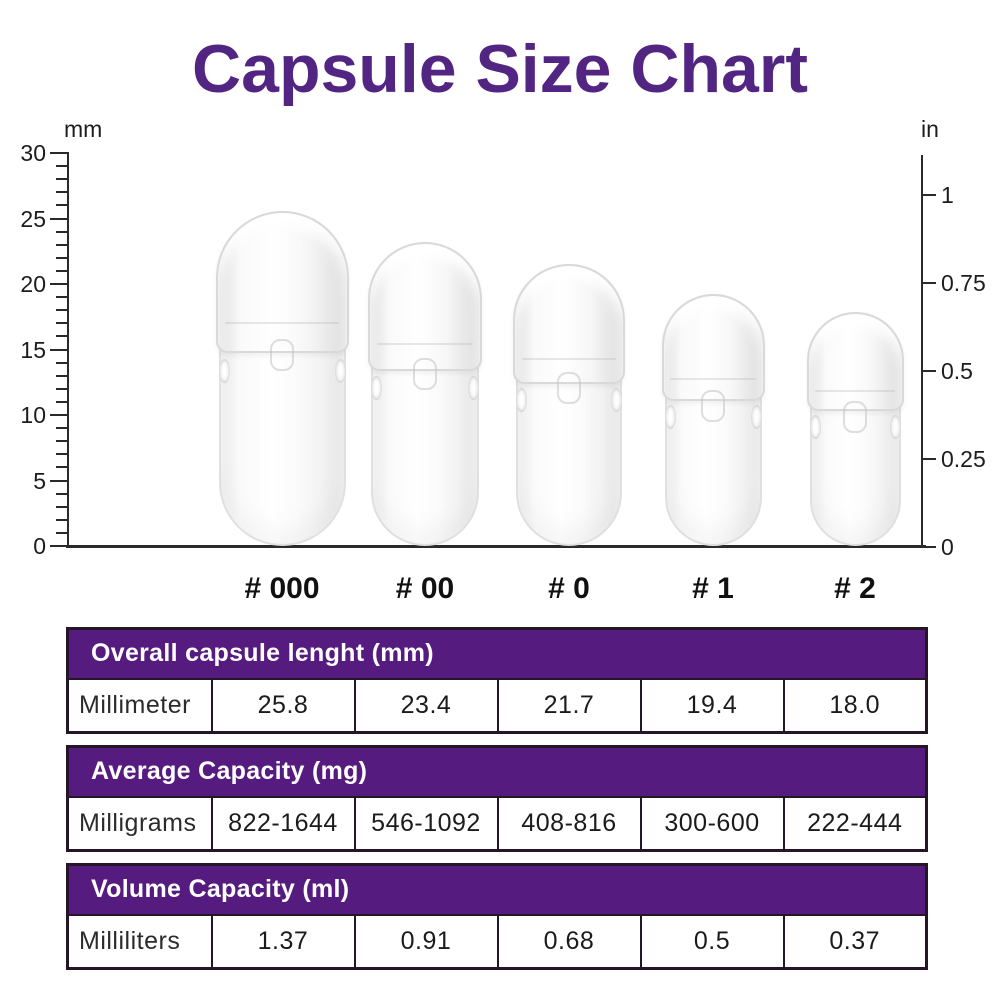 The image size is (1000, 1000). Describe the element at coordinates (33, 153) in the screenshot. I see `mm-tick-label: 30` at that location.